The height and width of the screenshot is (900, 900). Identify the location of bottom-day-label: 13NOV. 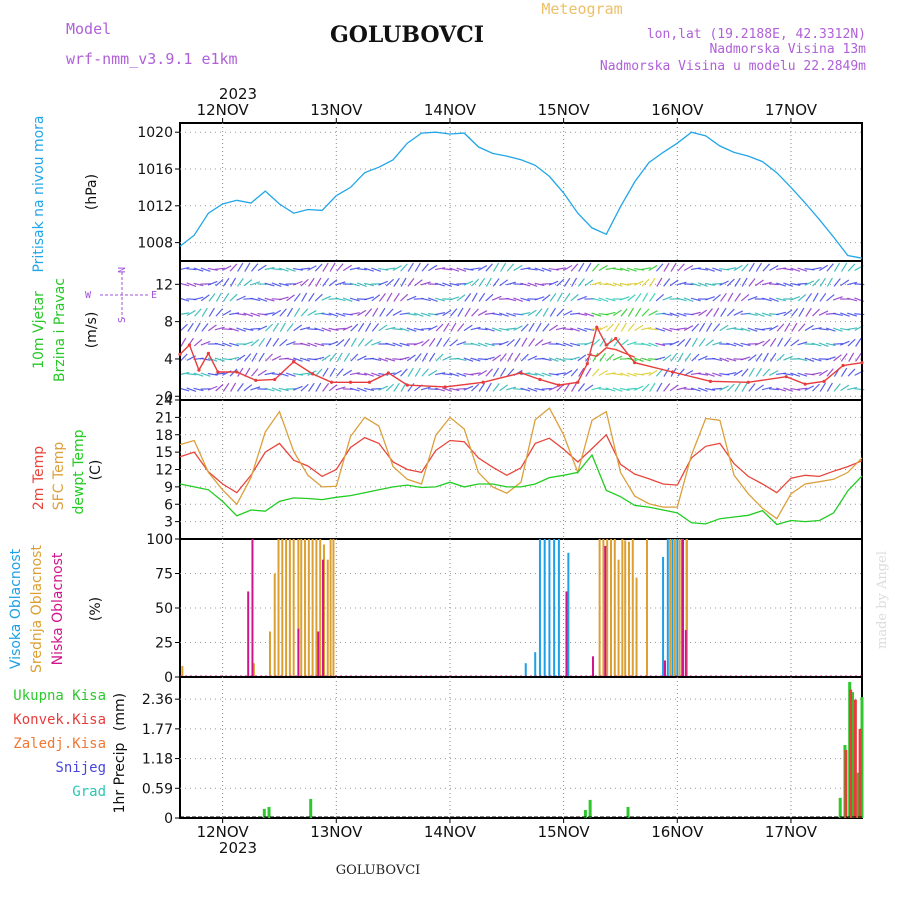
(336, 832).